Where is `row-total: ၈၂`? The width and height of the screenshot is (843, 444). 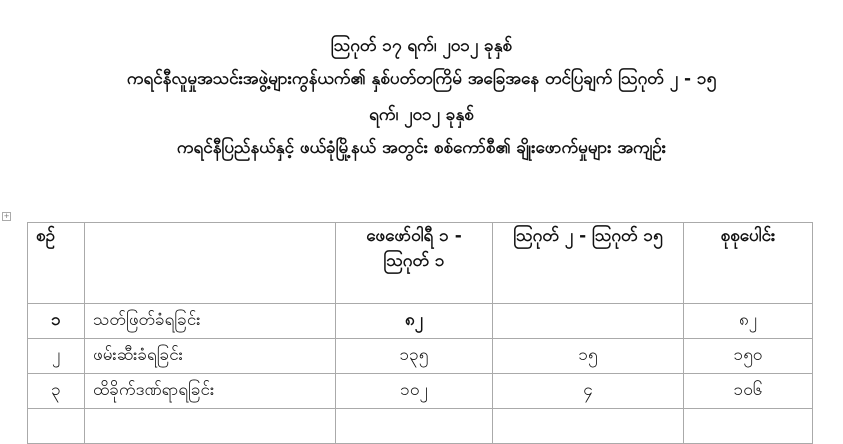
row-total: ၈၂ is located at coordinates (748, 321).